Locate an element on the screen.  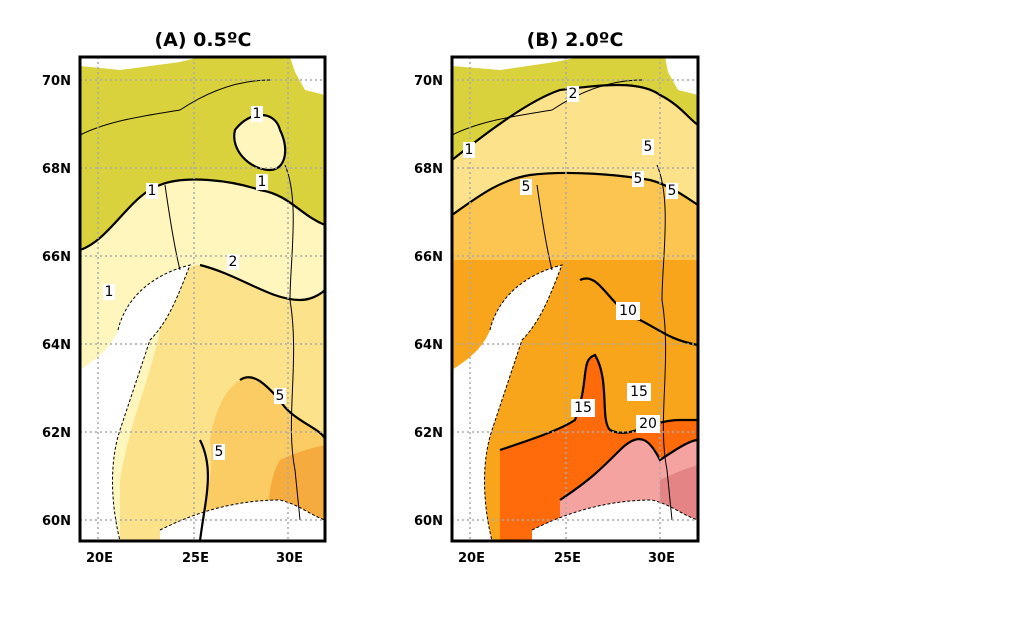
panel-a-x-ticks: 20E 25E 30E is located at coordinates (194, 558).